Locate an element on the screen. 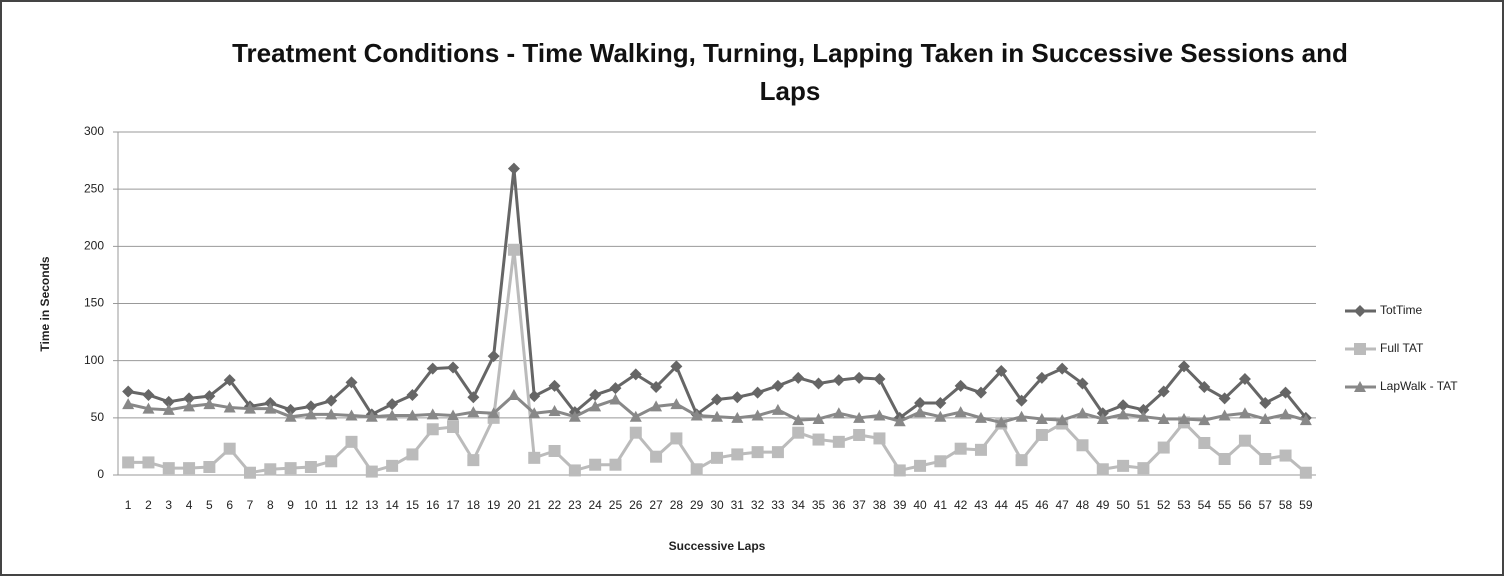 This screenshot has width=1504, height=576. x-tick-label: 58 is located at coordinates (1286, 505).